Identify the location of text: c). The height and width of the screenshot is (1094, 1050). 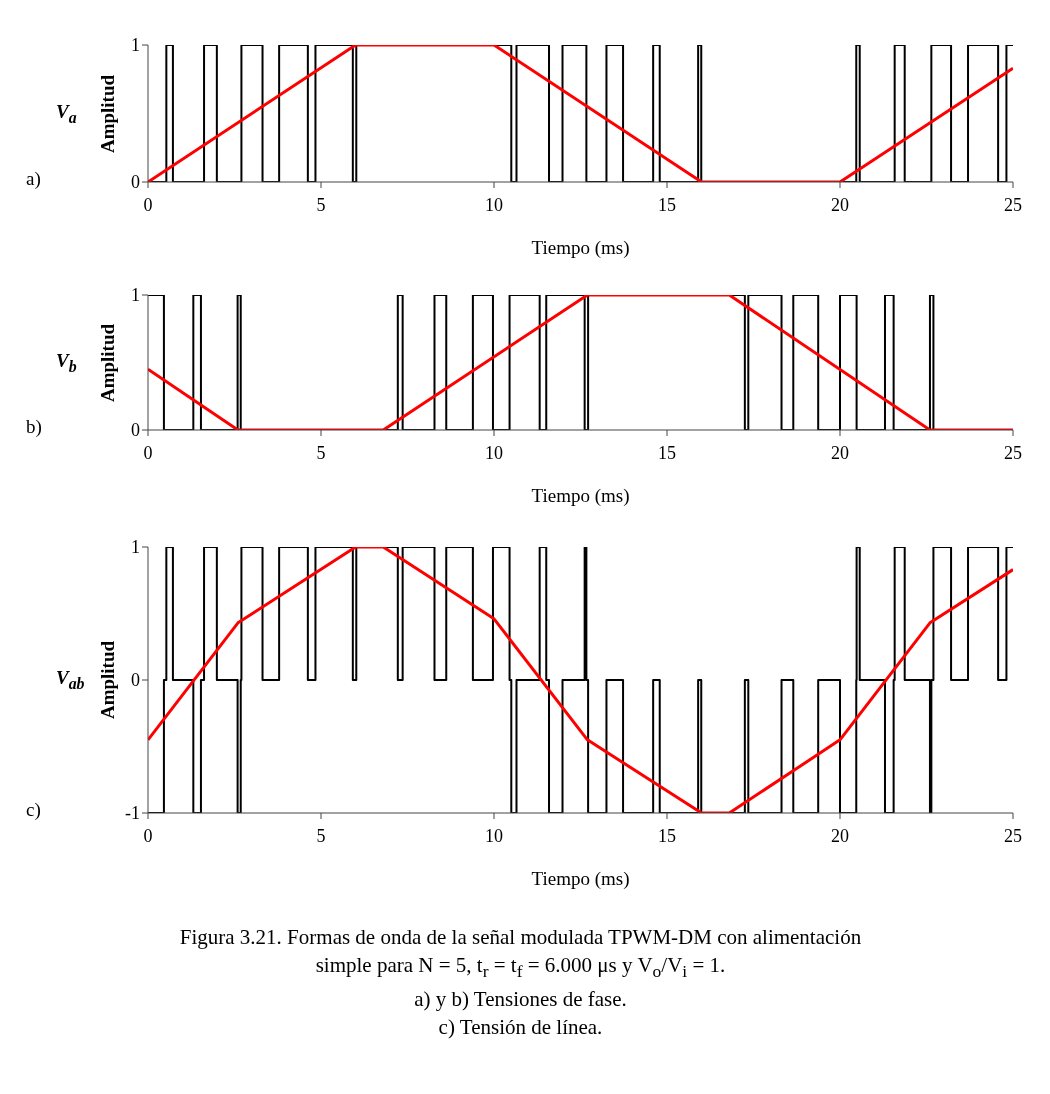
(33, 810).